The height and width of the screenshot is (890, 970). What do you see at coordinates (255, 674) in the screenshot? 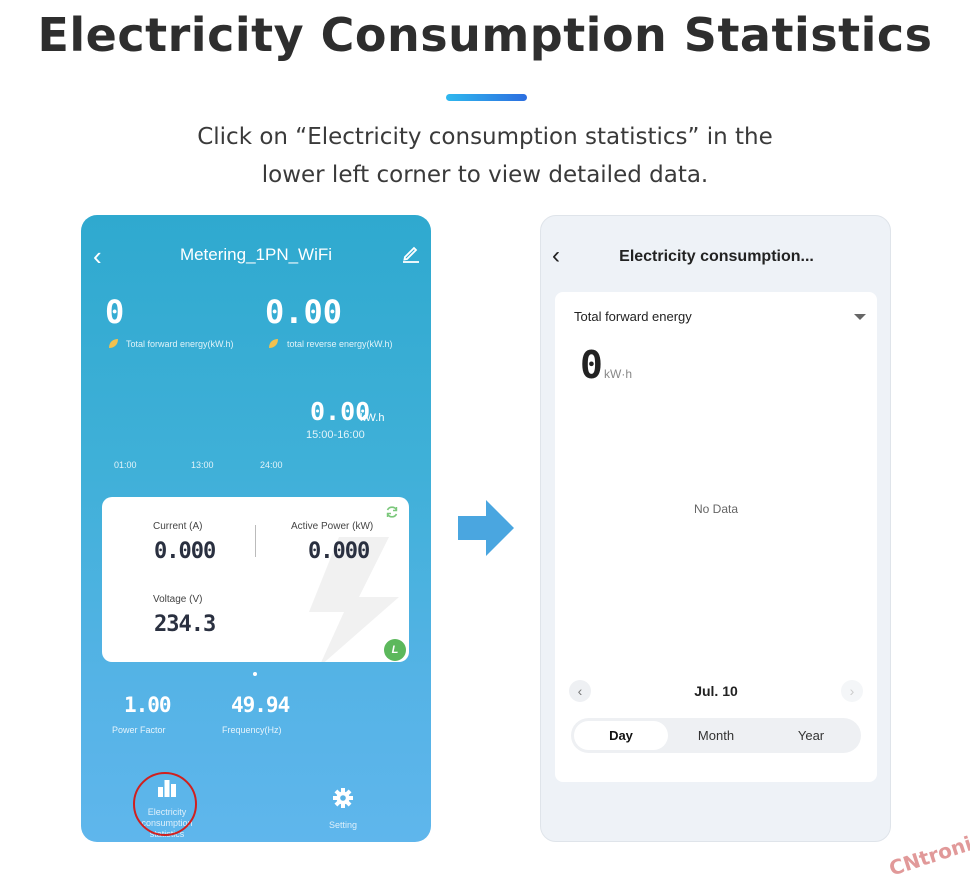
I see `page-indicator-dot` at bounding box center [255, 674].